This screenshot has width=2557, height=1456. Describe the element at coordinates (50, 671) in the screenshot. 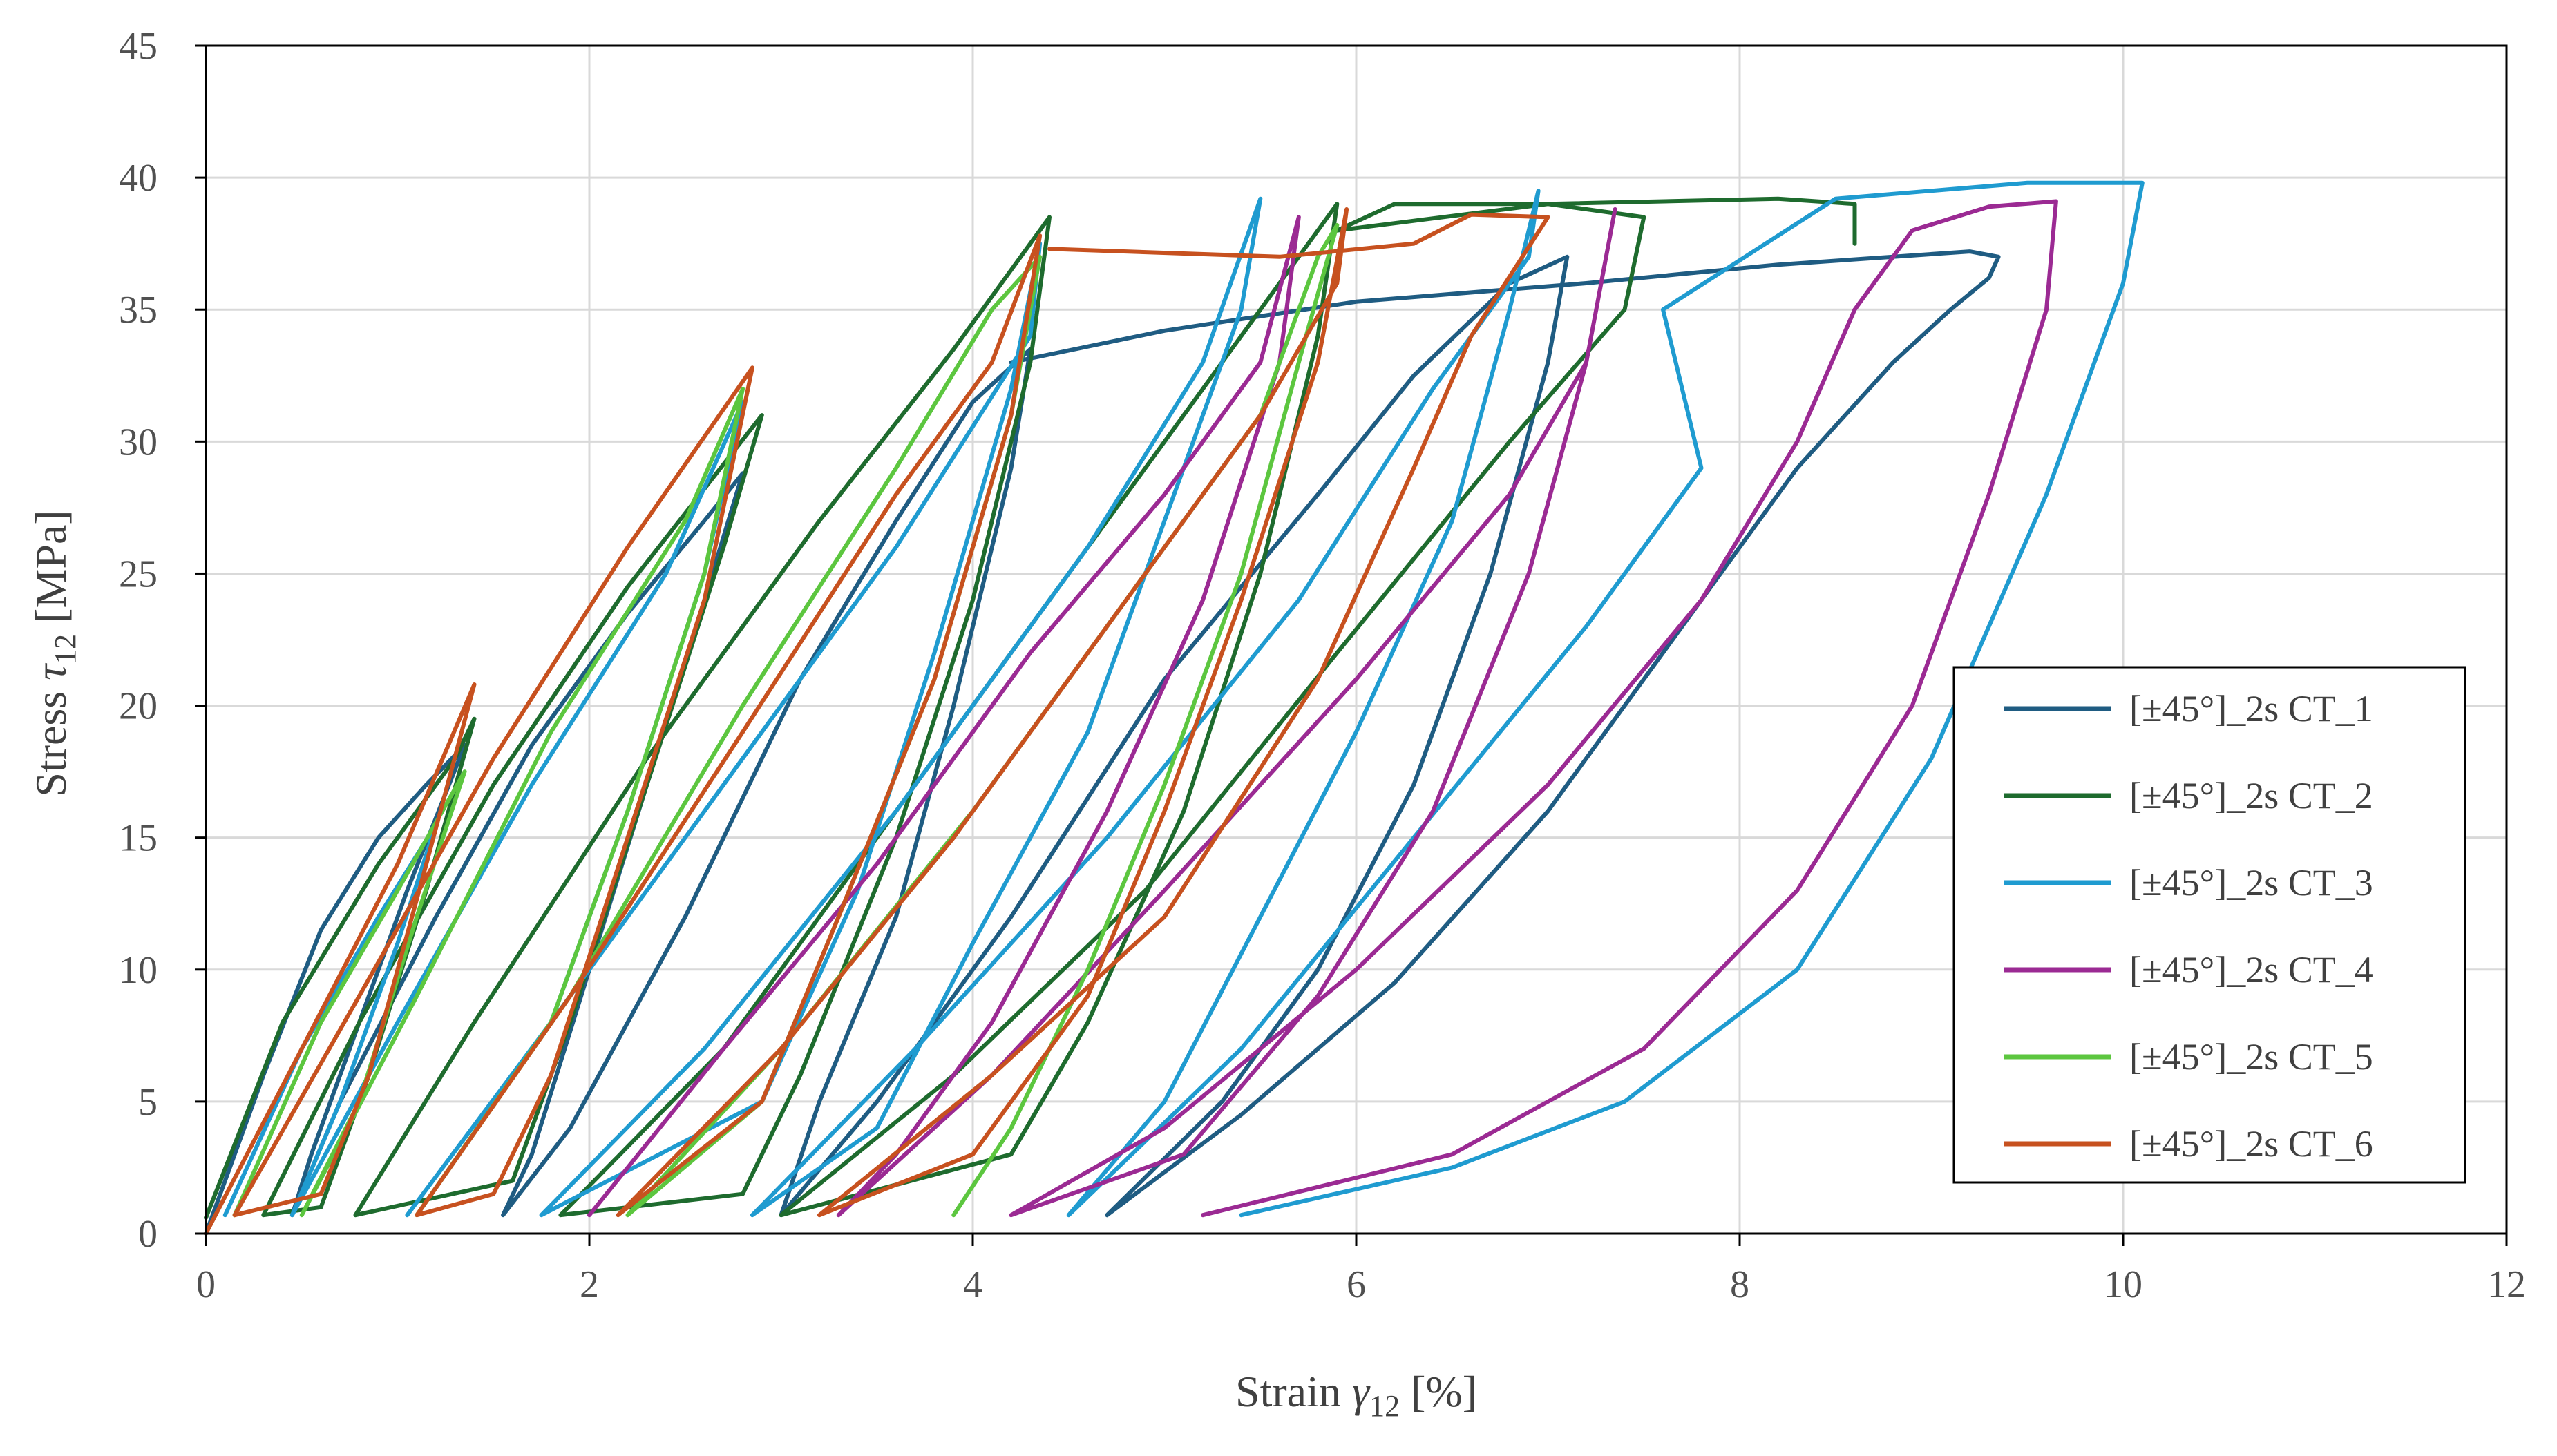

I see `y-axis-title-symbol: τ` at that location.